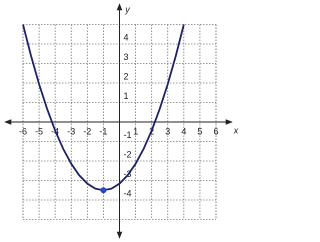 The image size is (320, 242). Describe the element at coordinates (135, 131) in the screenshot. I see `x-tick-label: 1` at that location.